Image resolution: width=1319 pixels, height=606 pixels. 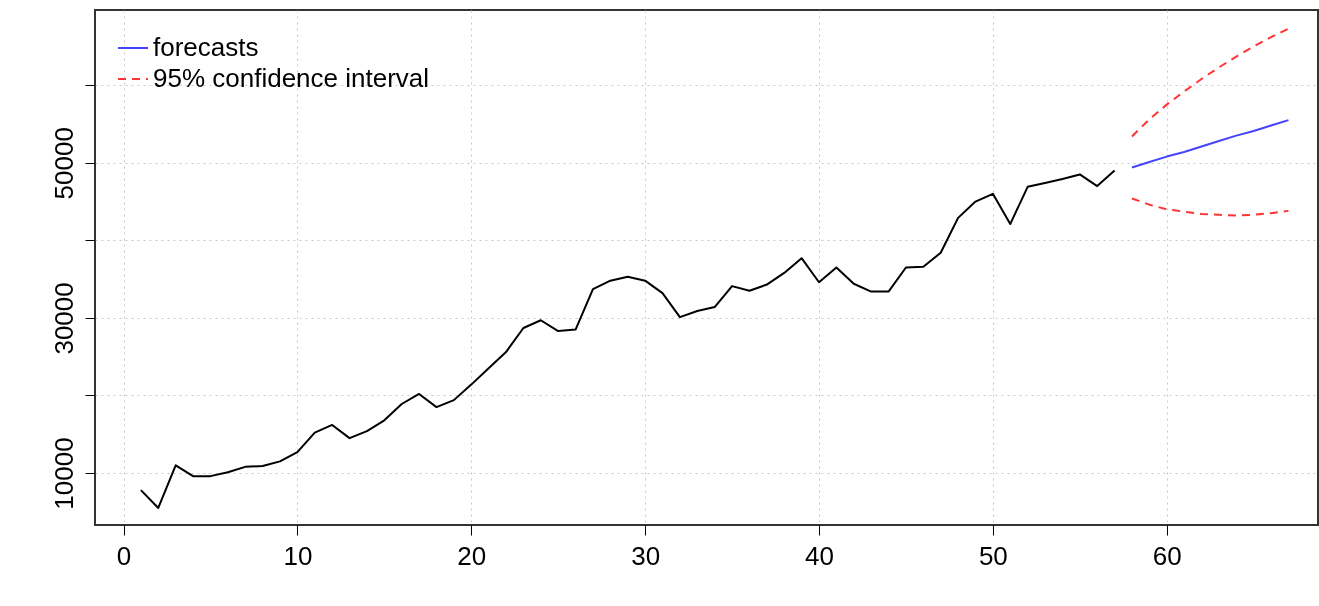 I want to click on y-tick-label: 30000, so click(x=63, y=318).